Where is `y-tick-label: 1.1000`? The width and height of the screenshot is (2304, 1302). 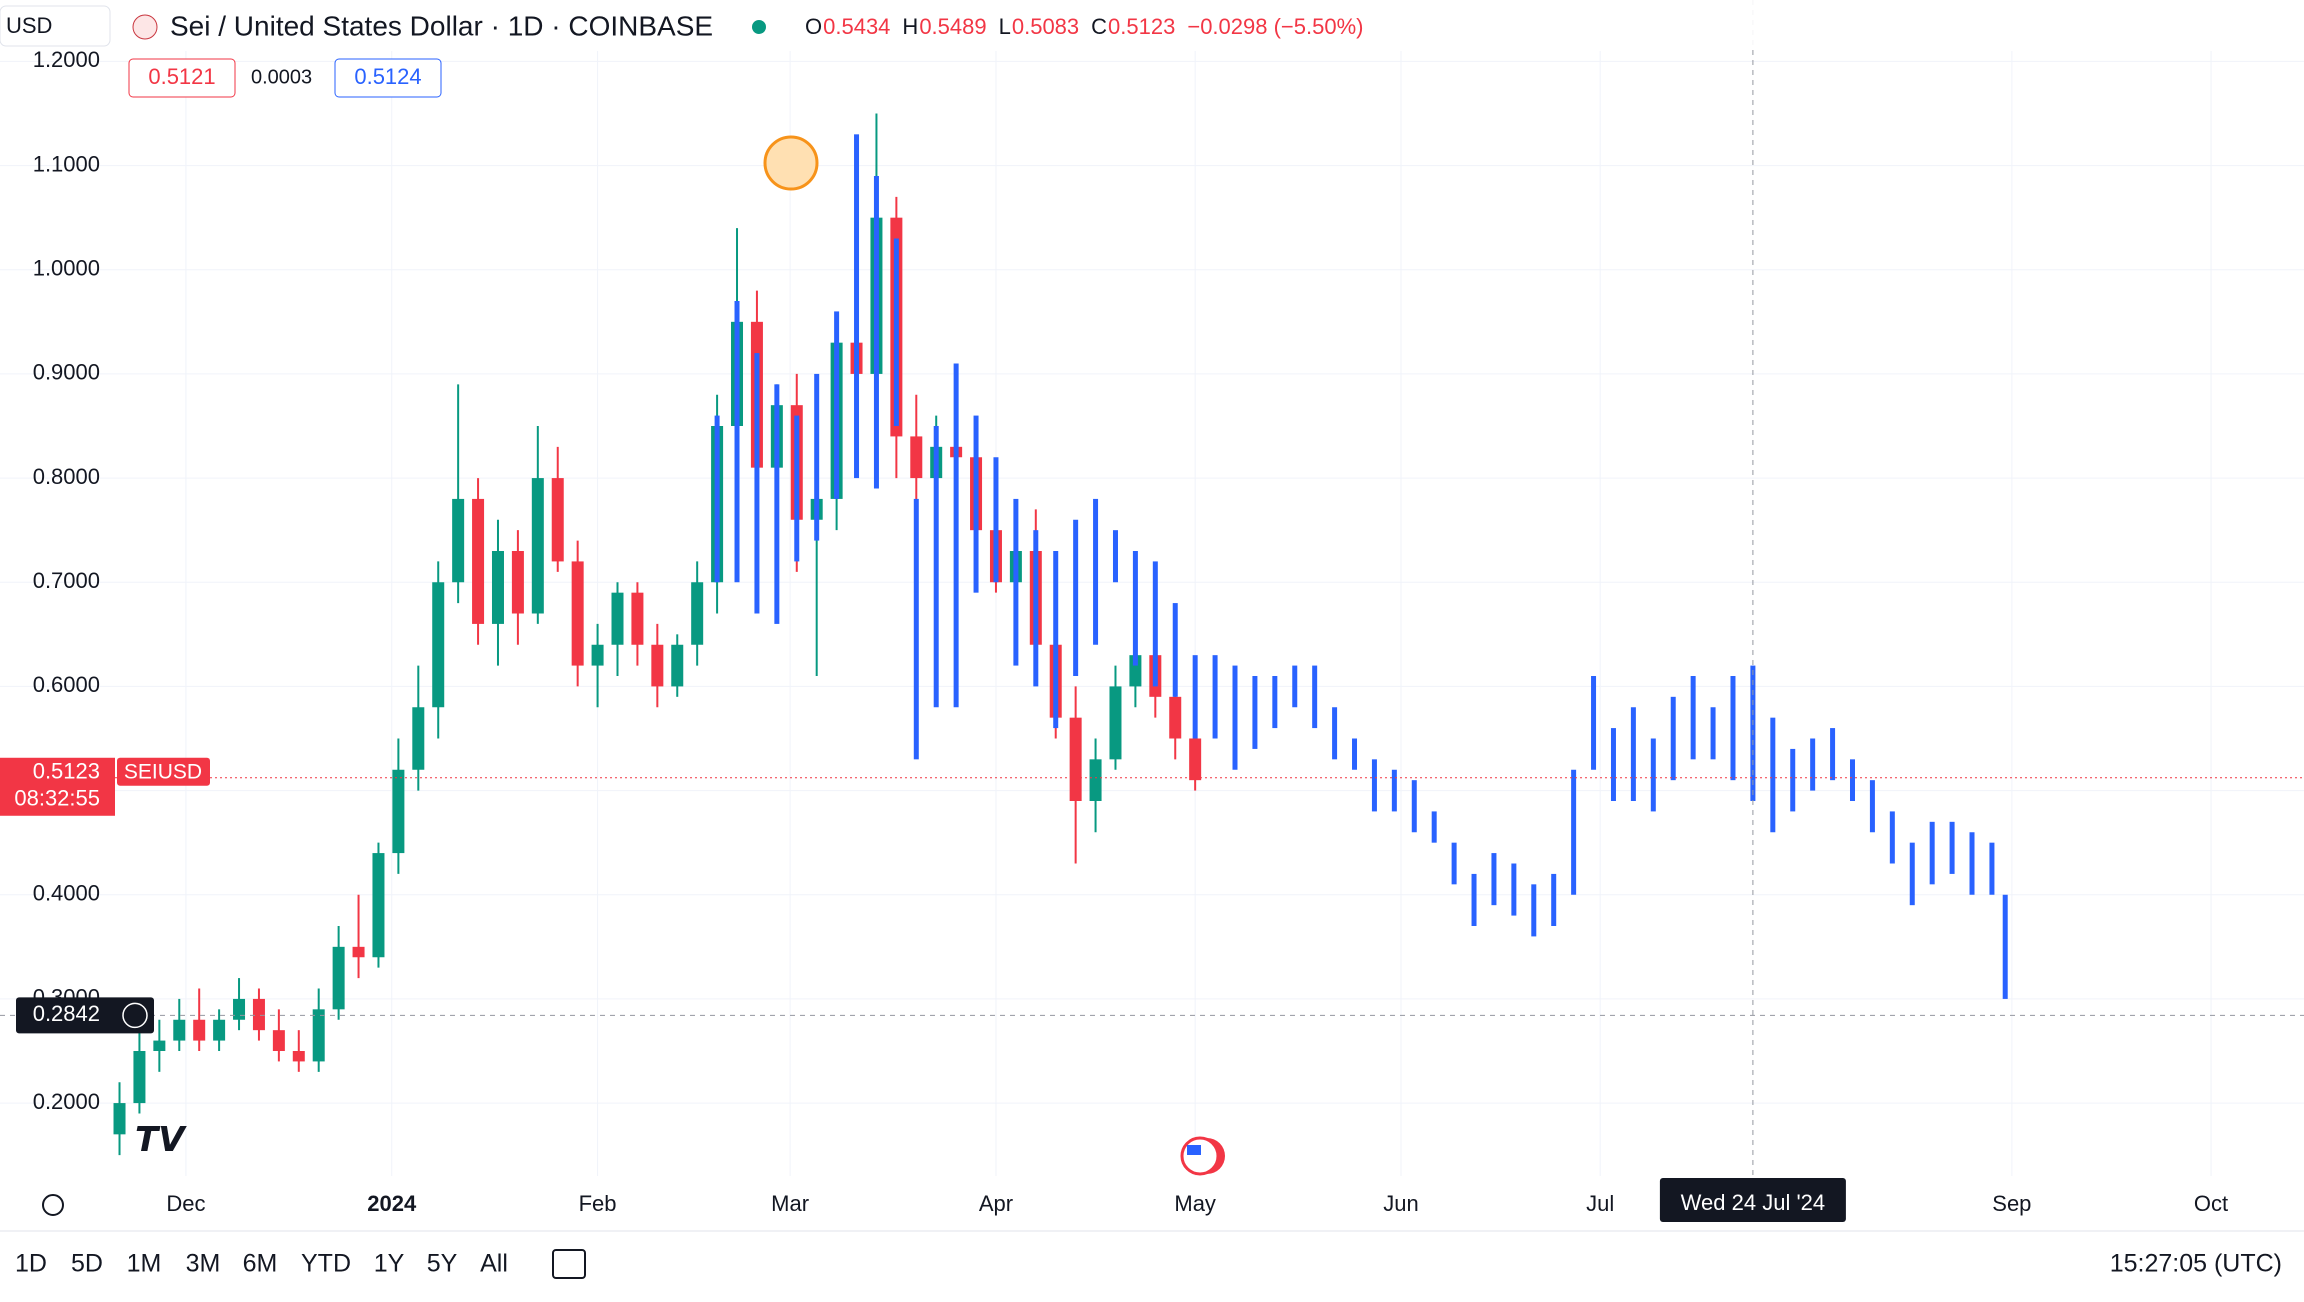
y-tick-label: 1.1000 is located at coordinates (66, 163).